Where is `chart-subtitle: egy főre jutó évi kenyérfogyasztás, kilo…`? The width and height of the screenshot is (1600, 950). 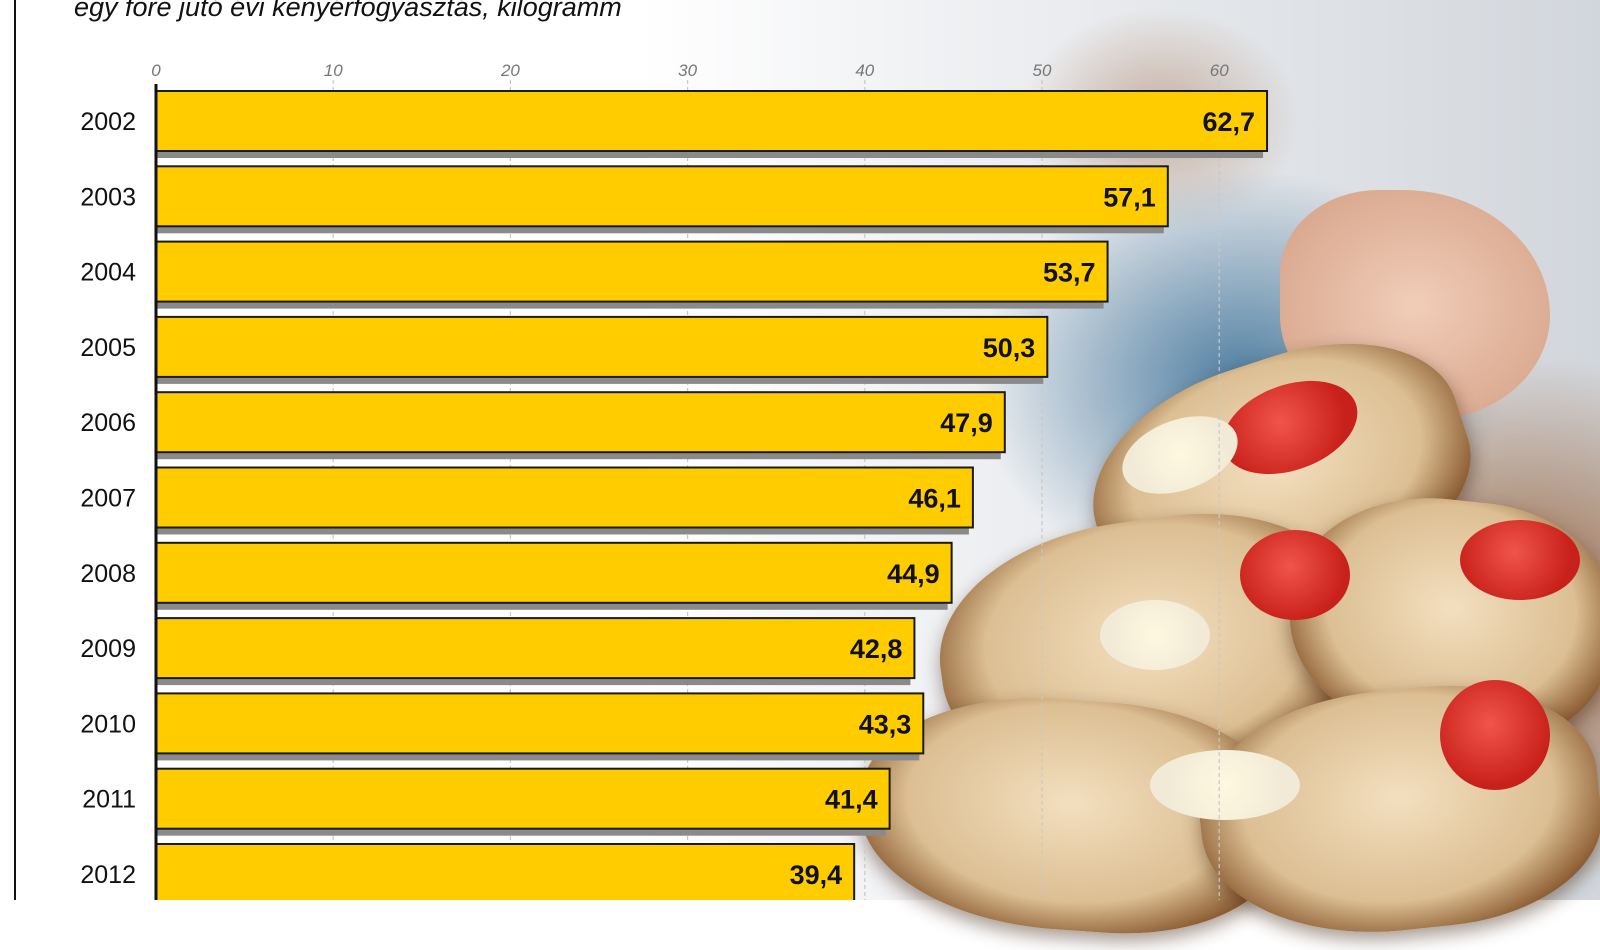 chart-subtitle: egy főre jutó évi kenyérfogyasztás, kilo… is located at coordinates (348, 11).